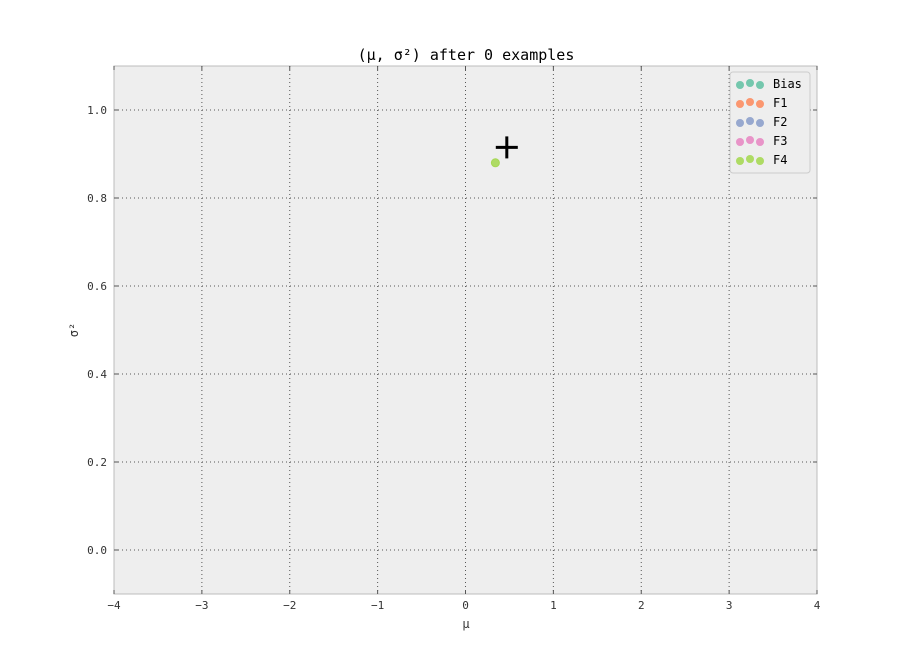 This screenshot has width=908, height=661. Describe the element at coordinates (641, 605) in the screenshot. I see `x-tick-label: 2` at that location.